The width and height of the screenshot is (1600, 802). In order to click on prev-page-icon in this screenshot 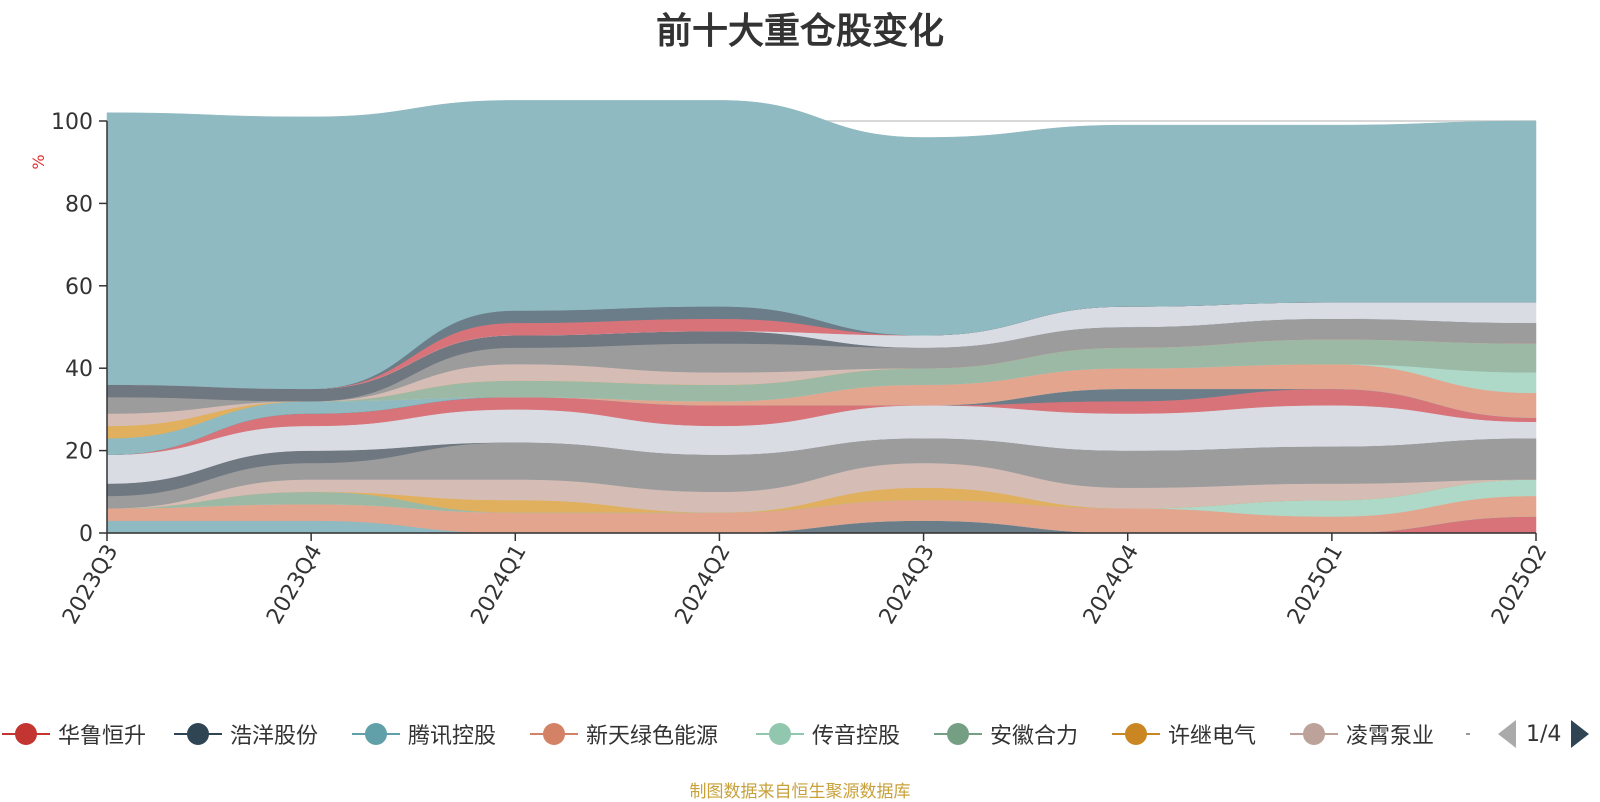, I will do `click(1507, 734)`.